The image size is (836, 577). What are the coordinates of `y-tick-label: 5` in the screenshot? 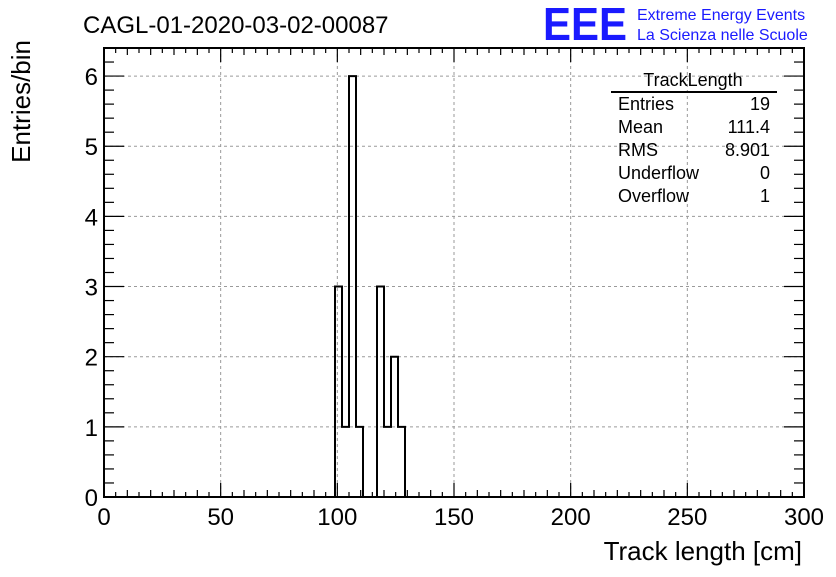 It's located at (91, 147).